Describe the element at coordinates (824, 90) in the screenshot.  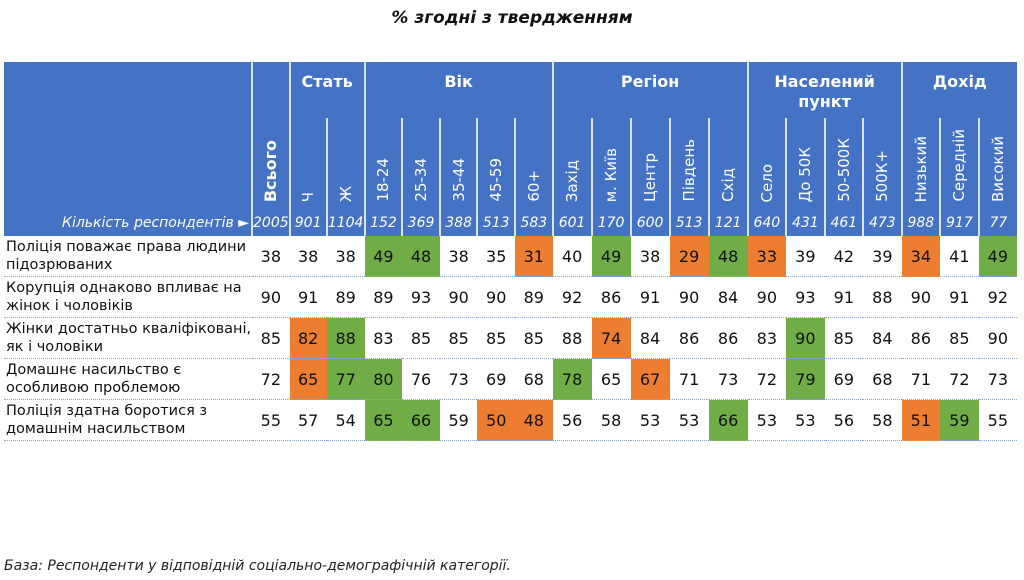
I see `group-header: Населений пункт` at that location.